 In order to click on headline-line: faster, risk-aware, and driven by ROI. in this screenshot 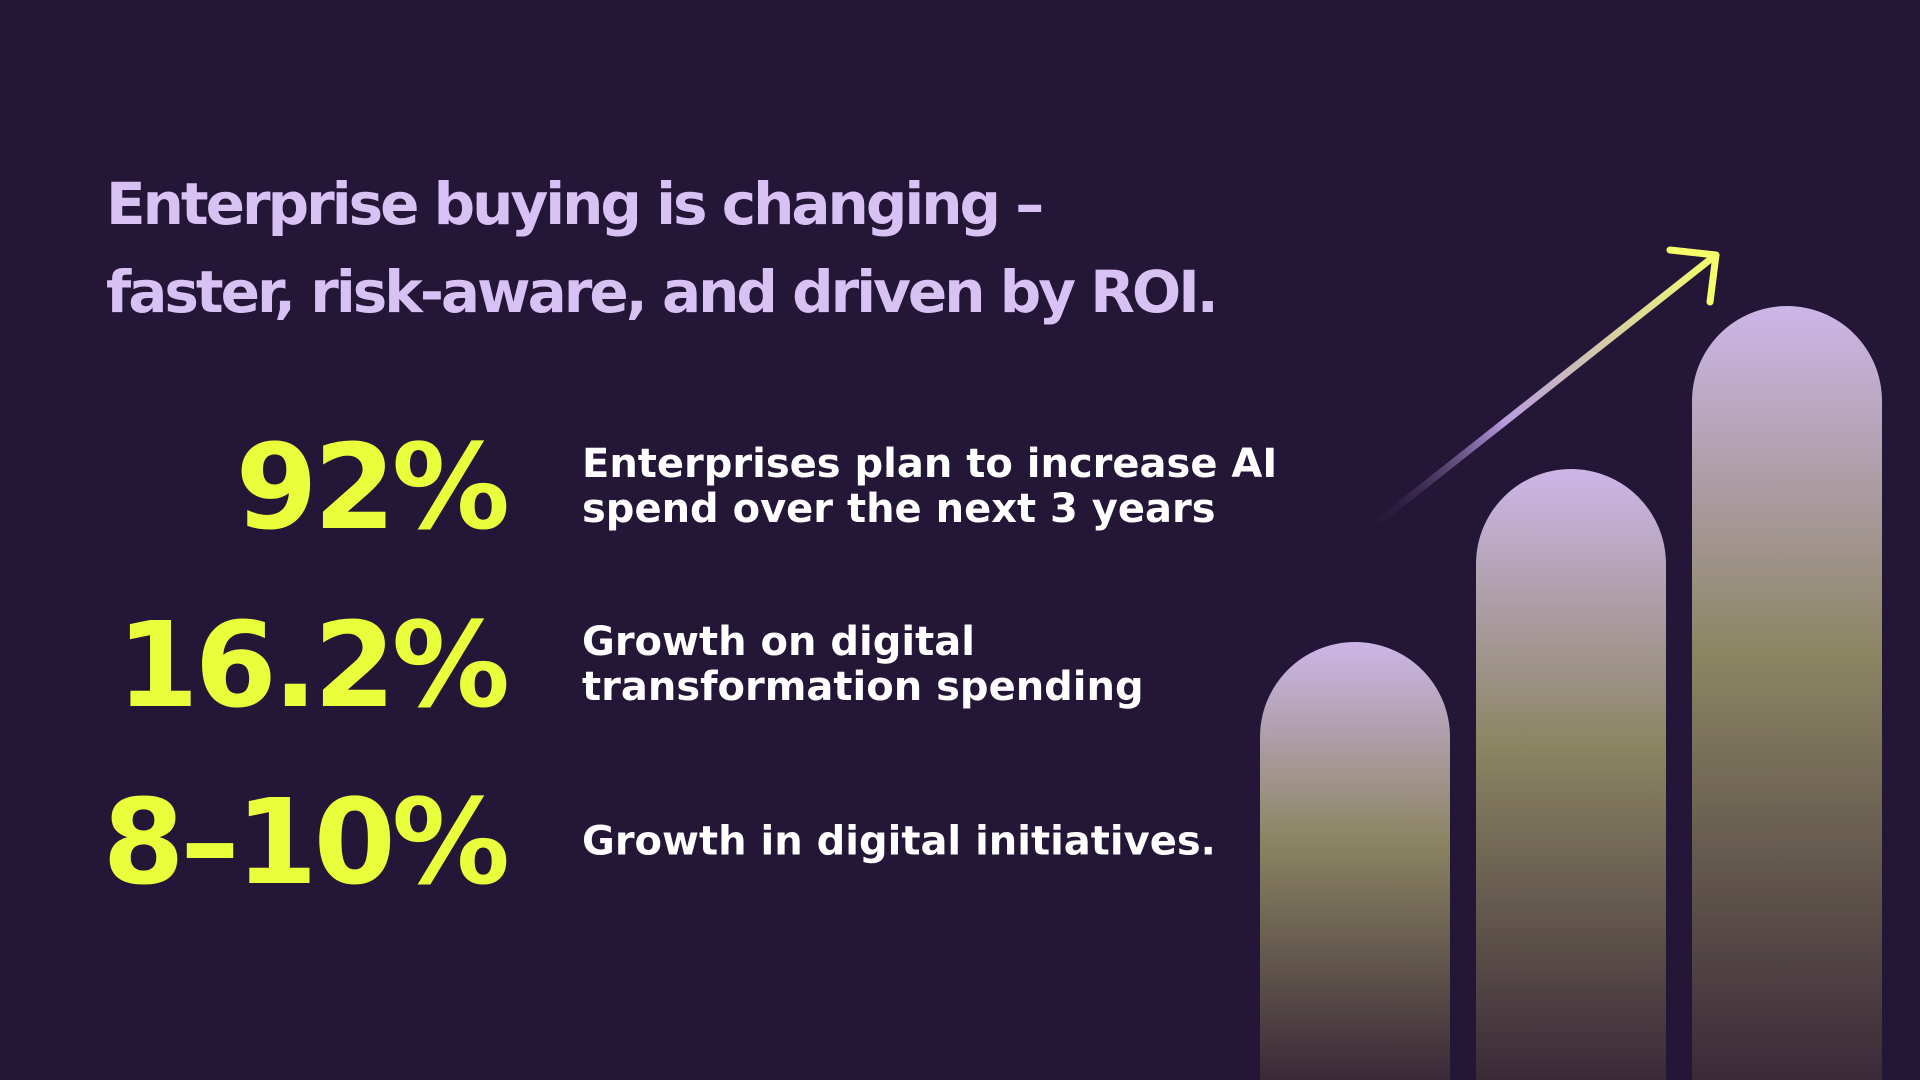, I will do `click(662, 292)`.